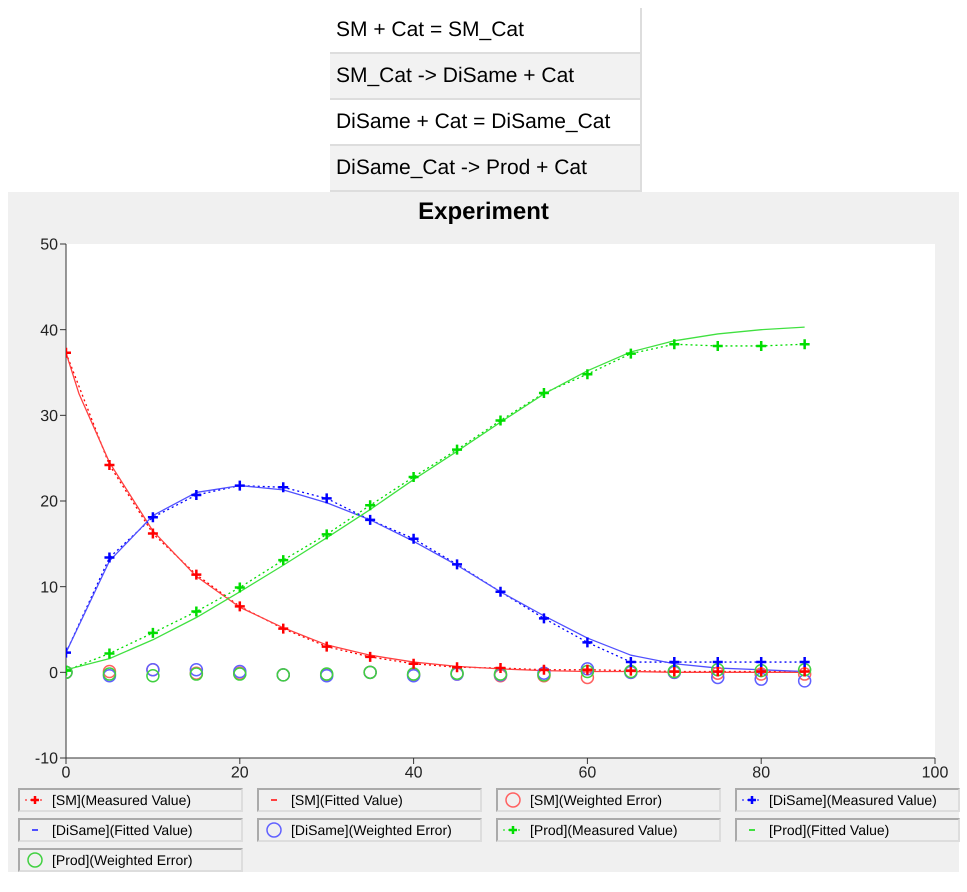  Describe the element at coordinates (413, 773) in the screenshot. I see `x-tick-label: 40` at that location.